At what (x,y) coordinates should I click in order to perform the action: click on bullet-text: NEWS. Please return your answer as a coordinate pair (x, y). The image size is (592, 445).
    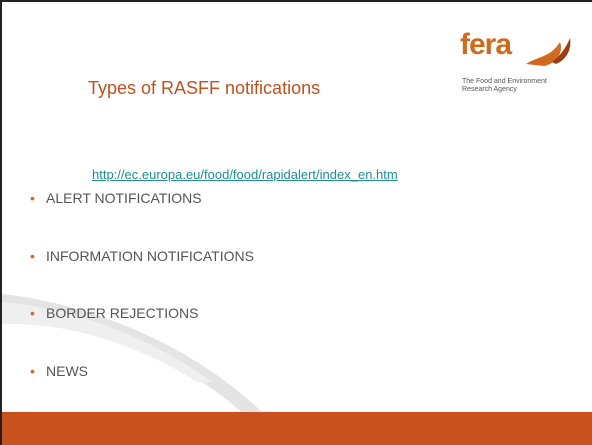
    Looking at the image, I should click on (67, 370).